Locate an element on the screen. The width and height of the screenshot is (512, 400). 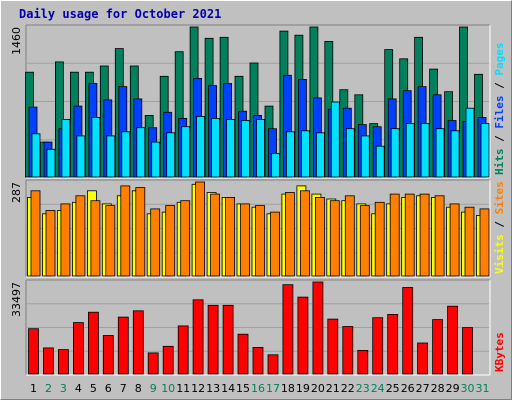
day-label-21: 21 is located at coordinates (333, 388).